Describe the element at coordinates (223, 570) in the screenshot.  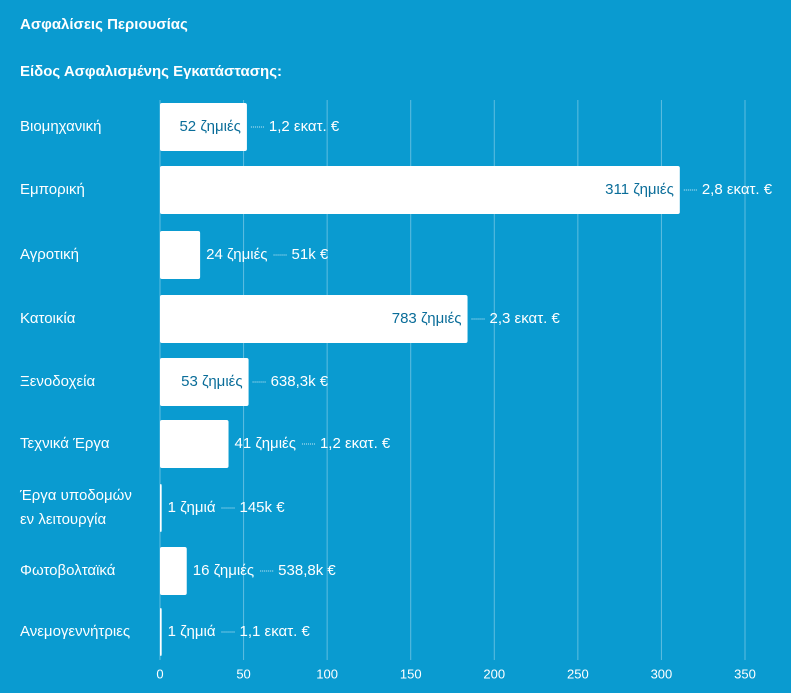
I see `bar-label: 16 ζημιές` at that location.